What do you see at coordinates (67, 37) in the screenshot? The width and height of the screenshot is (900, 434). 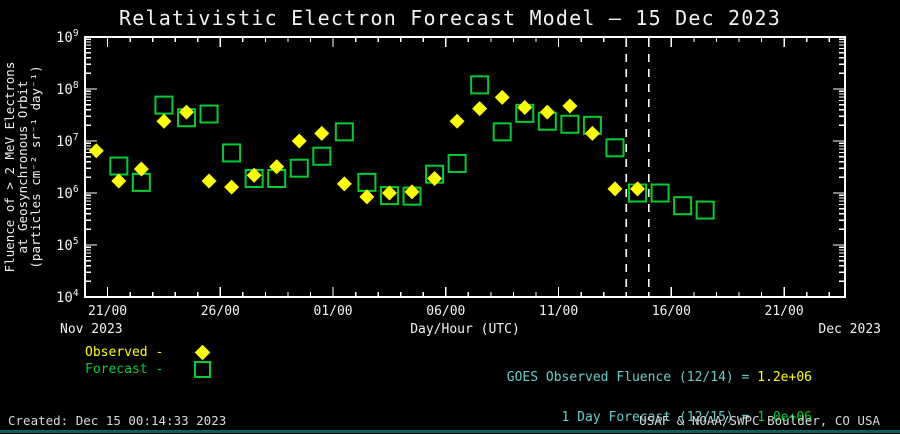 I see `y-tick-label: 10⁹` at bounding box center [67, 37].